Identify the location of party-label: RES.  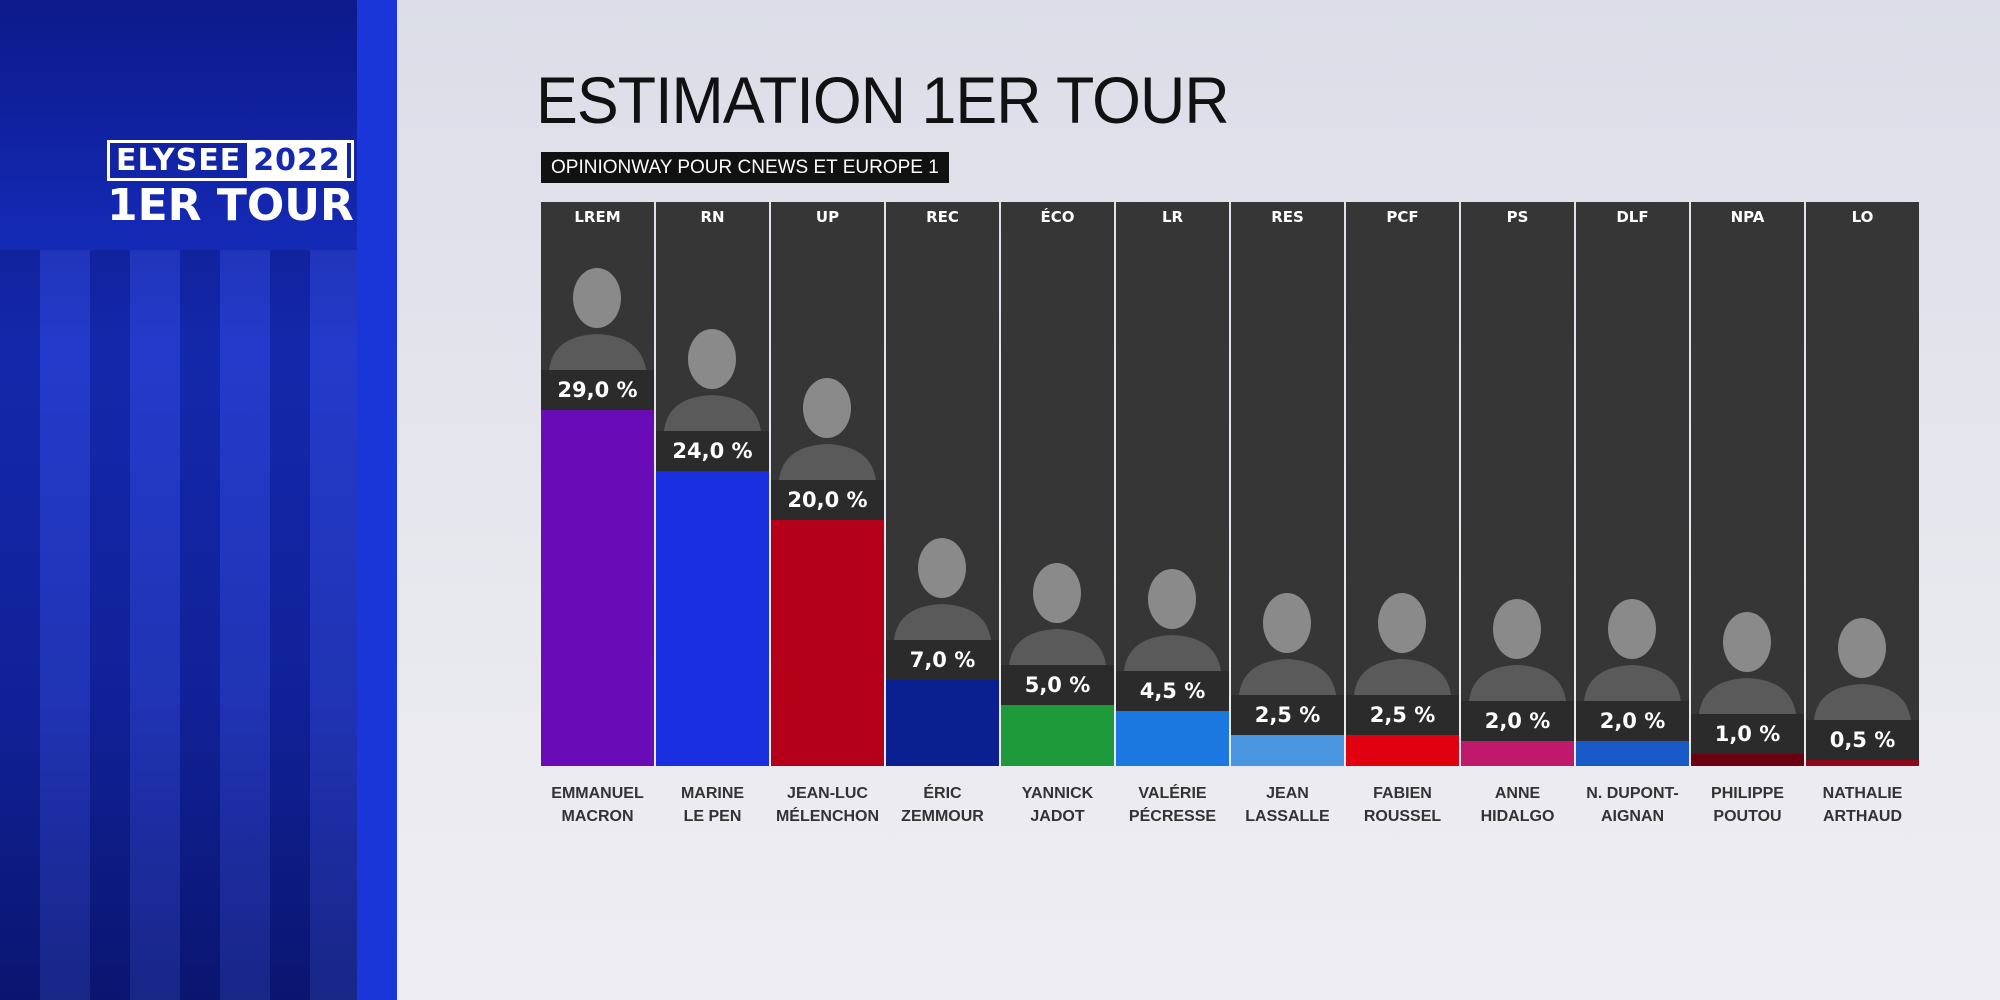
(1287, 217).